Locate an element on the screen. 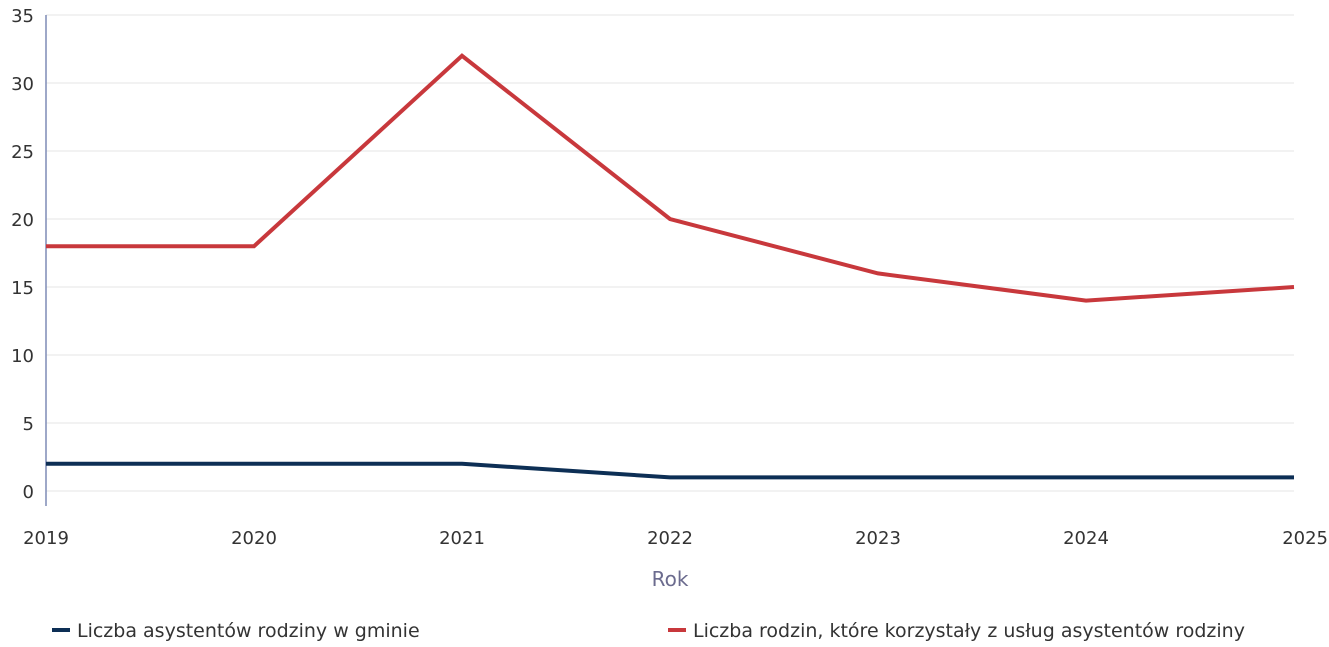 Image resolution: width=1329 pixels, height=647 pixels. legend-label: Liczba asystentów rodziny w gminie is located at coordinates (248, 631).